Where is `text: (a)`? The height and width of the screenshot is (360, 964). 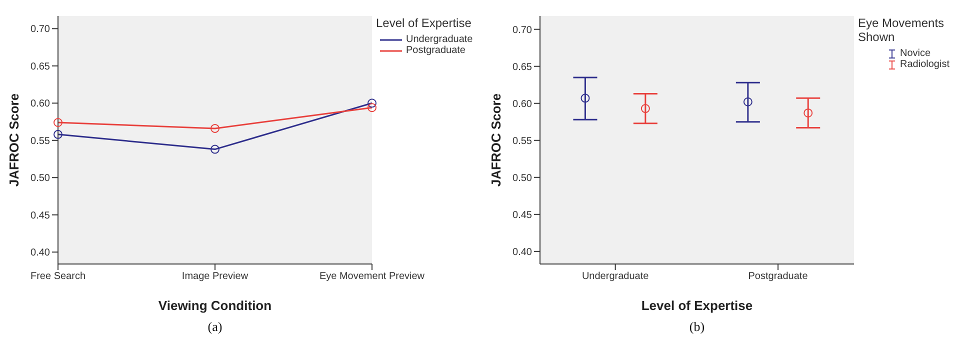
text: (a) is located at coordinates (215, 327).